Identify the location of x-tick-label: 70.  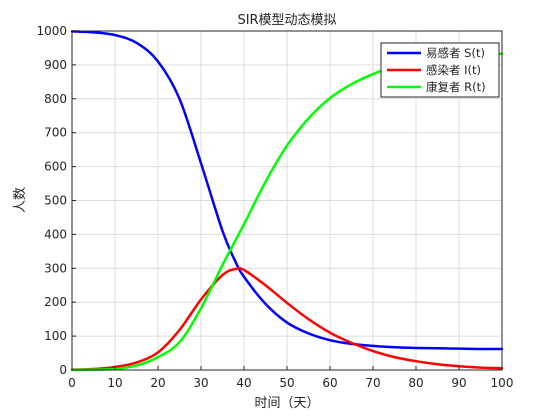
(372, 383).